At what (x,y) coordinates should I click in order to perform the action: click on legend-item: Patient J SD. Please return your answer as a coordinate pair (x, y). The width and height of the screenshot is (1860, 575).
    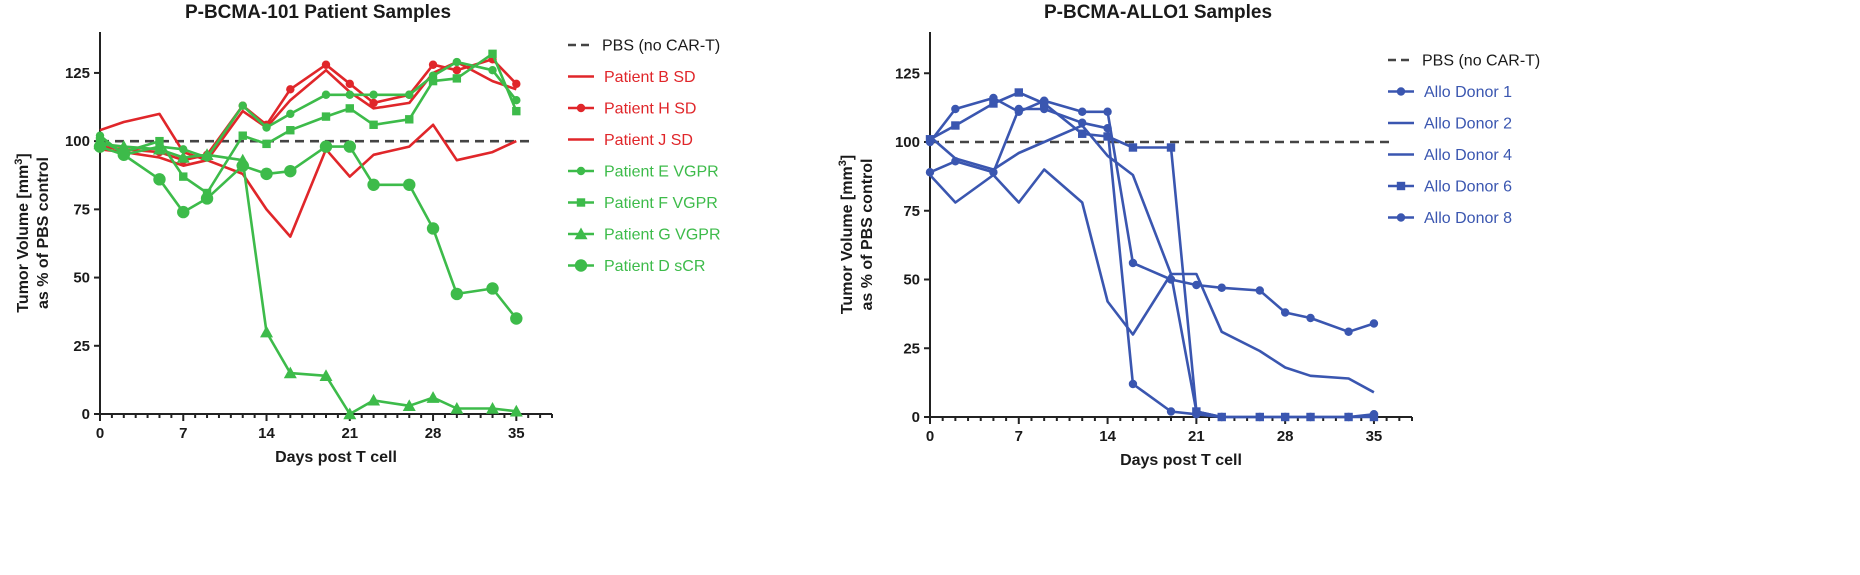
    Looking at the image, I should click on (630, 140).